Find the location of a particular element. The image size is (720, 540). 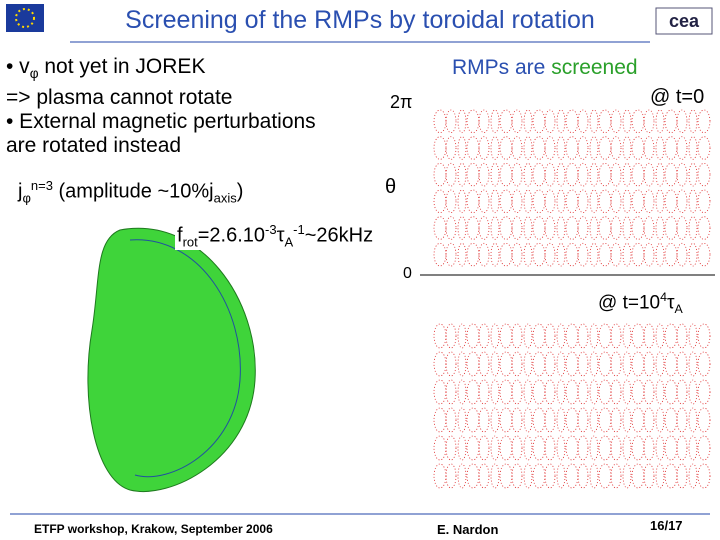

axis-label: θ is located at coordinates (391, 187).